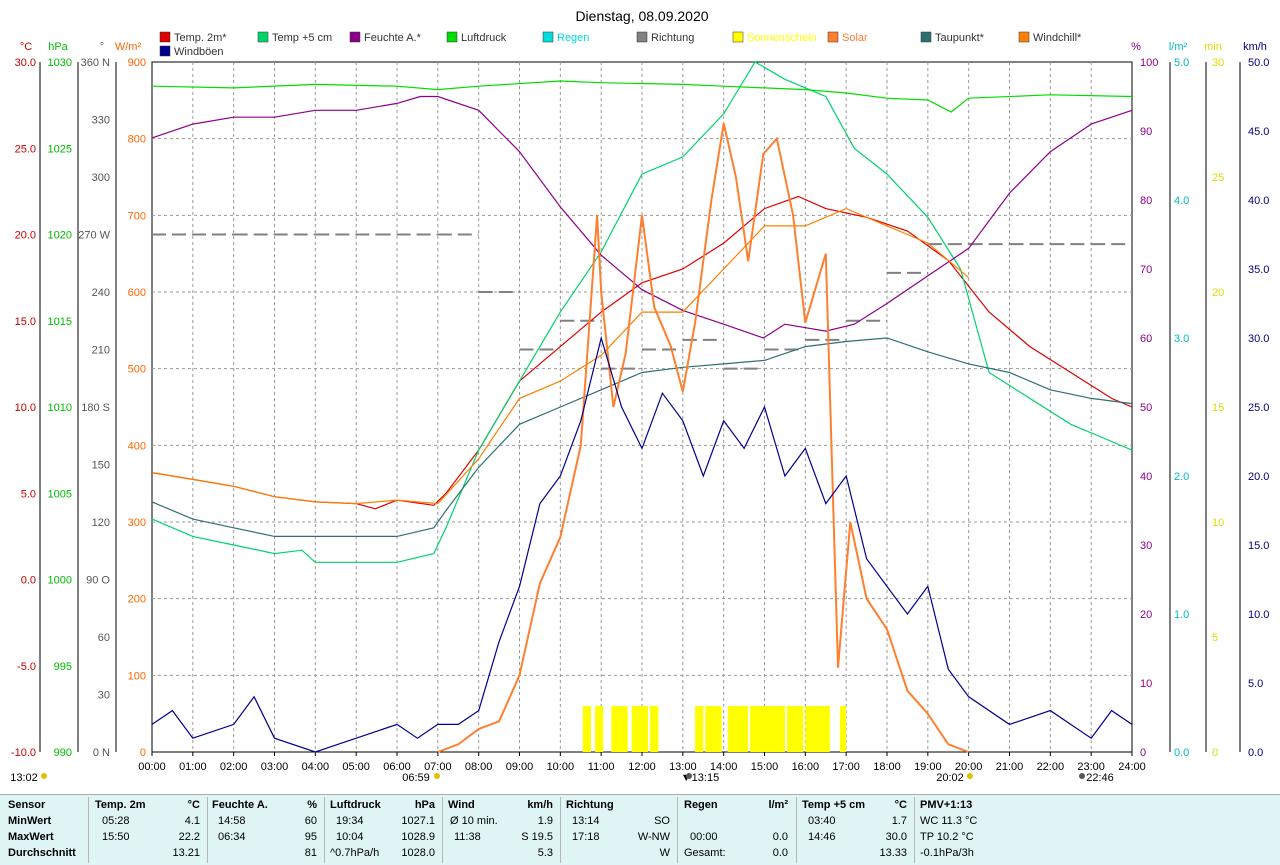 The height and width of the screenshot is (865, 1280). Describe the element at coordinates (573, 38) in the screenshot. I see `legend-label: Regen` at that location.